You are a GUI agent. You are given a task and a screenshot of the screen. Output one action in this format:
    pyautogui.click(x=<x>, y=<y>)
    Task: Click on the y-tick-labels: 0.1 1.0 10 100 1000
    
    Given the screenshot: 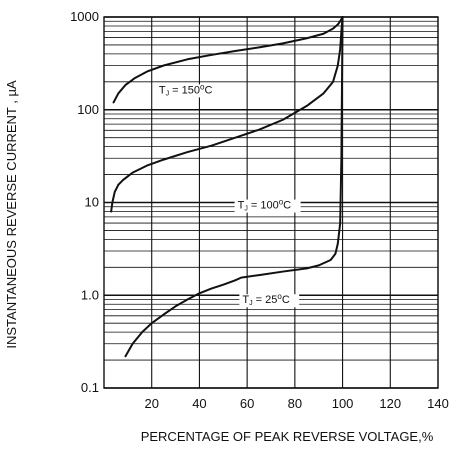 What is the action you would take?
    pyautogui.click(x=84, y=202)
    